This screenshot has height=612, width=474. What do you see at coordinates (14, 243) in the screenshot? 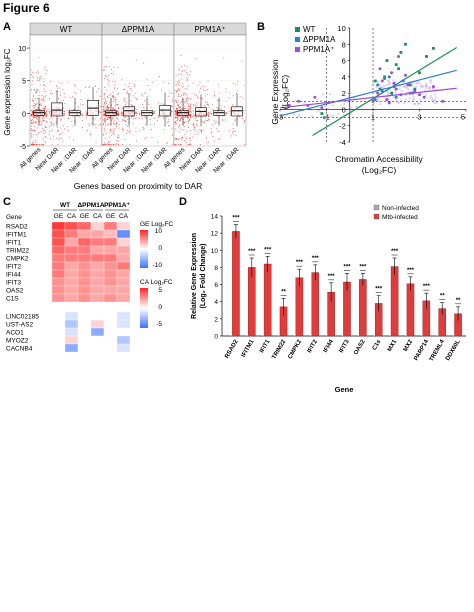
I see `gene-label: IFIT1` at bounding box center [14, 243].